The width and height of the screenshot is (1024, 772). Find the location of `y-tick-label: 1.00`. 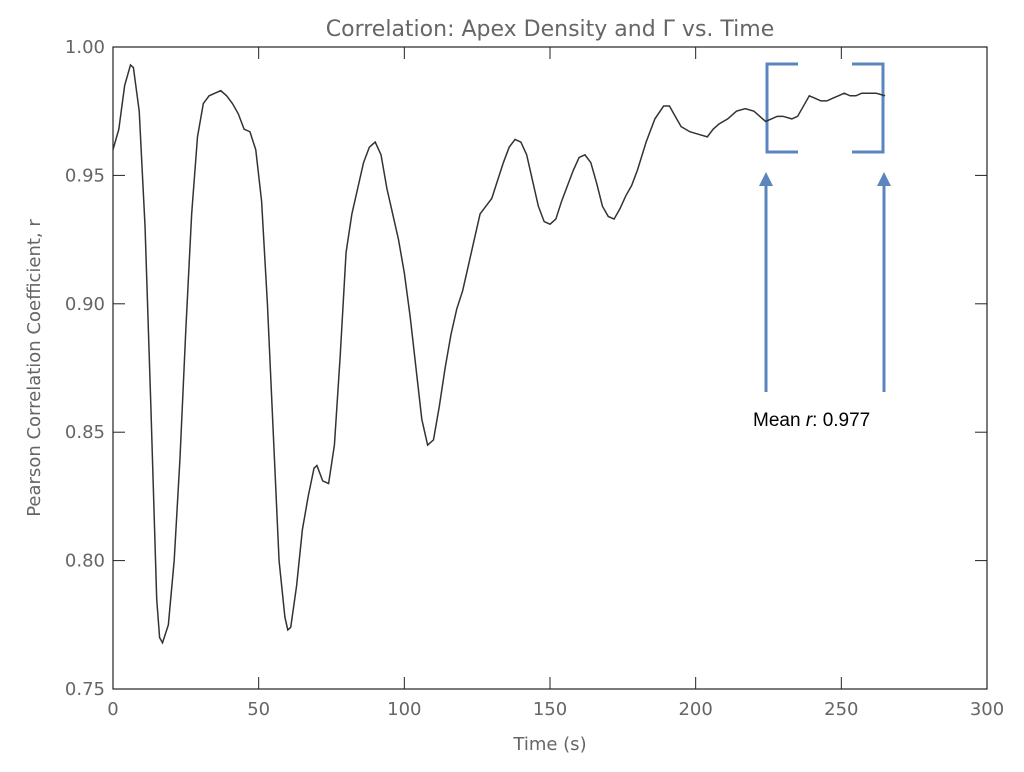

y-tick-label: 1.00 is located at coordinates (85, 47).